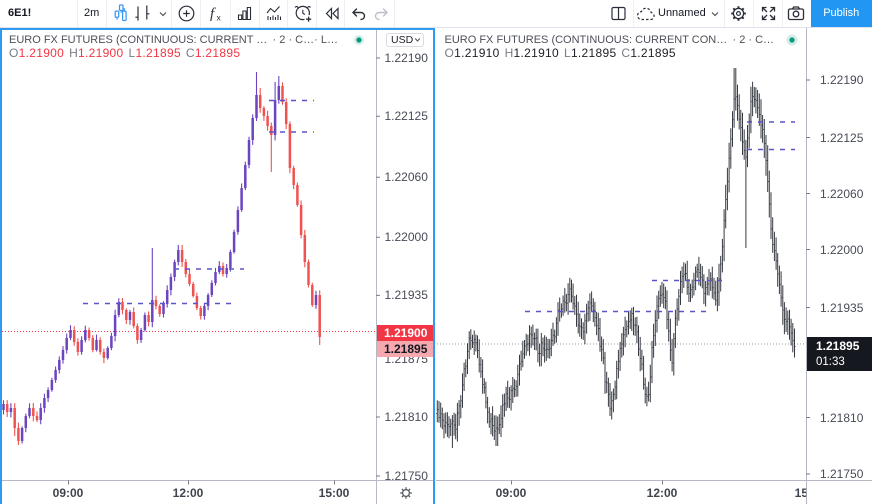  What do you see at coordinates (213, 14) in the screenshot?
I see `svg-text: f` at bounding box center [213, 14].